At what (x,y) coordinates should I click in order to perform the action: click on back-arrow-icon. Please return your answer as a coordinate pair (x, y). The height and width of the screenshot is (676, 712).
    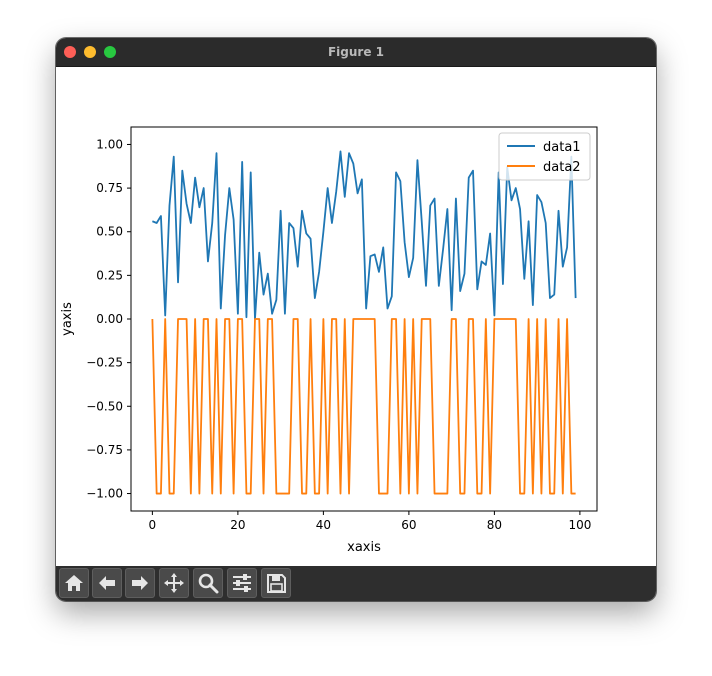
    Looking at the image, I should click on (107, 583).